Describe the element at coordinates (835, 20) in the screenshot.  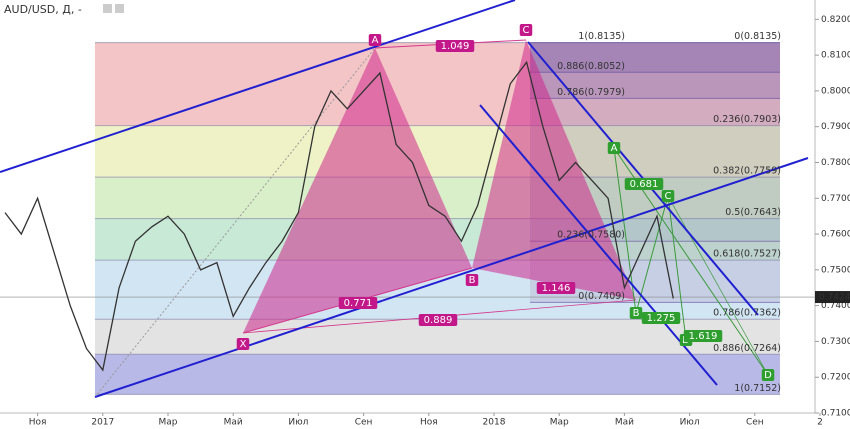
I see `y-tick-label: 0.8200` at that location.